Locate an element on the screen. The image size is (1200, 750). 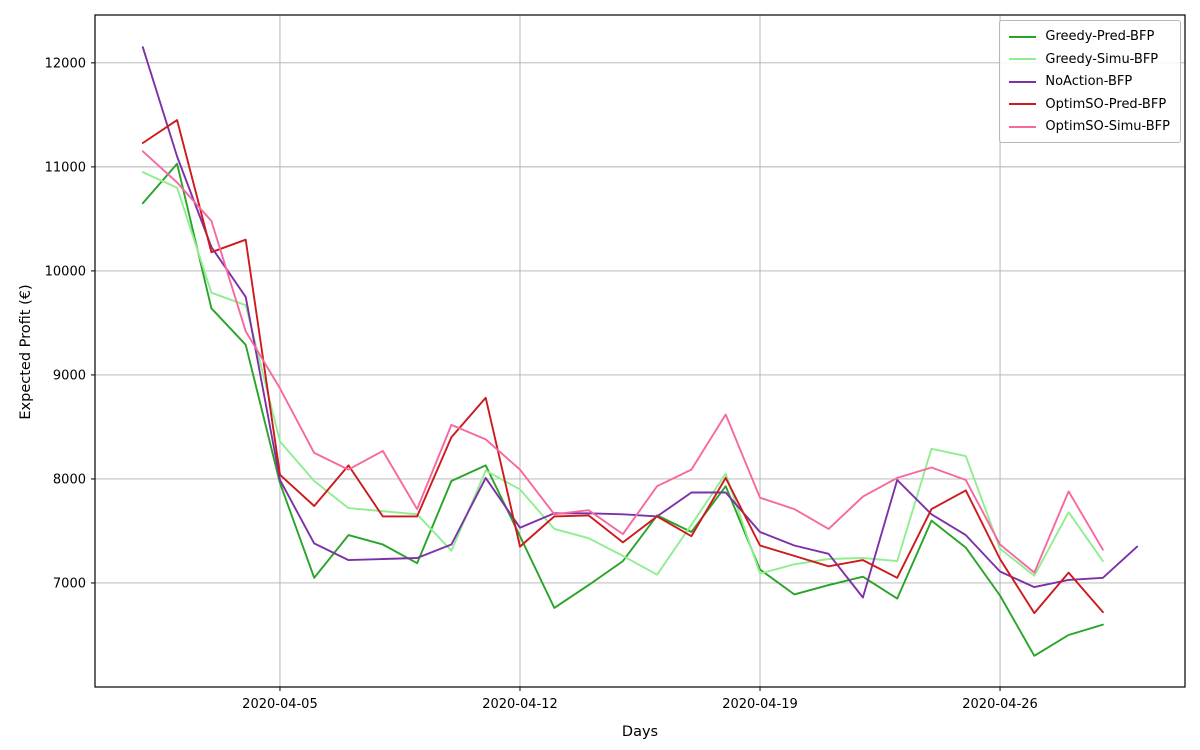
legend-item-noaction-bfp: NoAction-BFP is located at coordinates (1089, 81).